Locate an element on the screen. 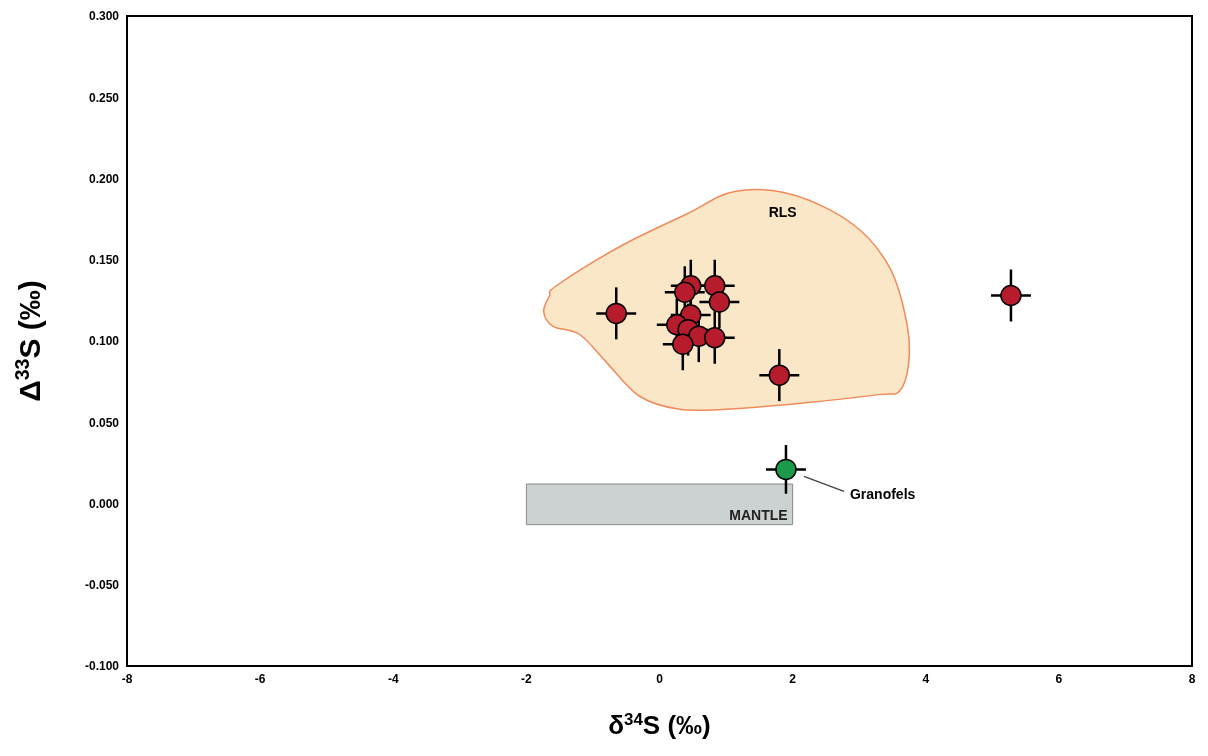 Image resolution: width=1208 pixels, height=756 pixels. y-tick-label: 0.250 is located at coordinates (104, 97).